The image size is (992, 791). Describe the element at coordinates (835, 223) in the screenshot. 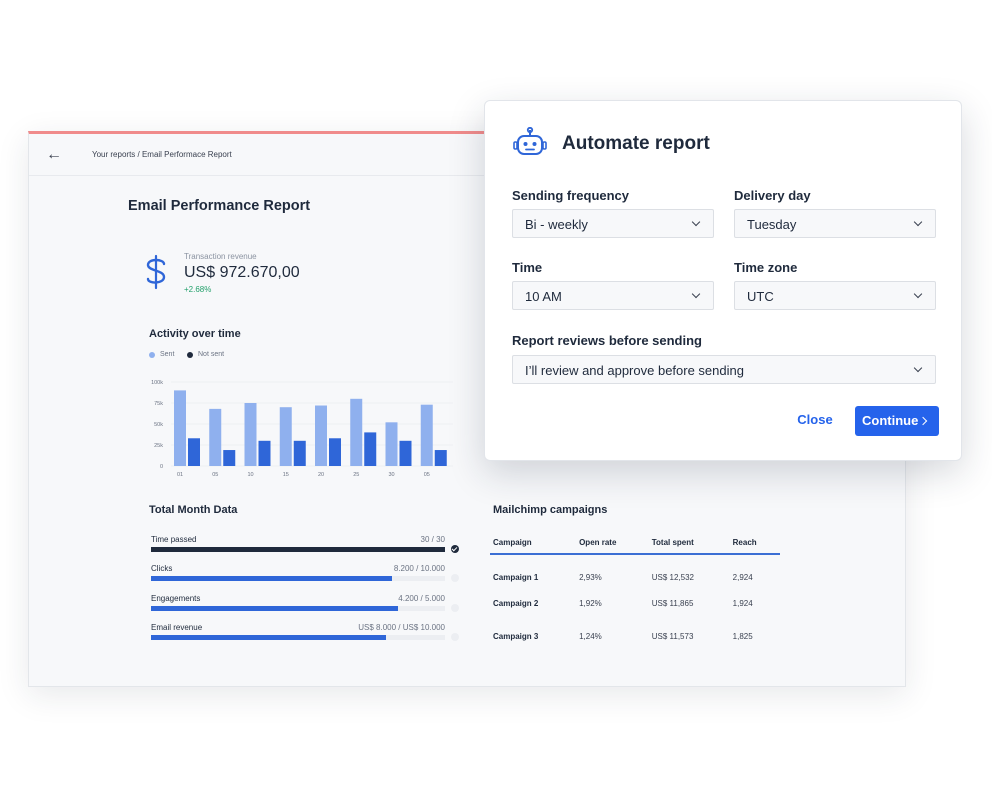

I see `delivery-day-select: Tuesday` at that location.